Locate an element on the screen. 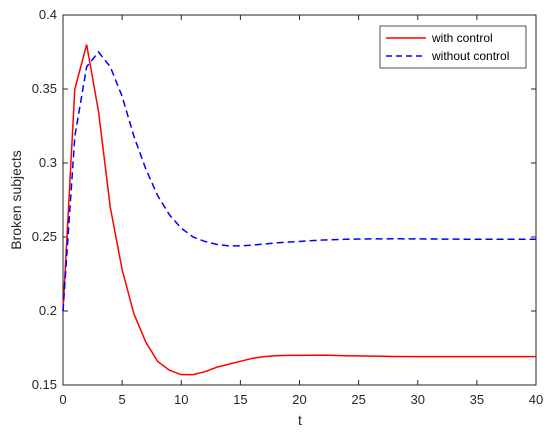  legend: with control without control is located at coordinates (453, 47).